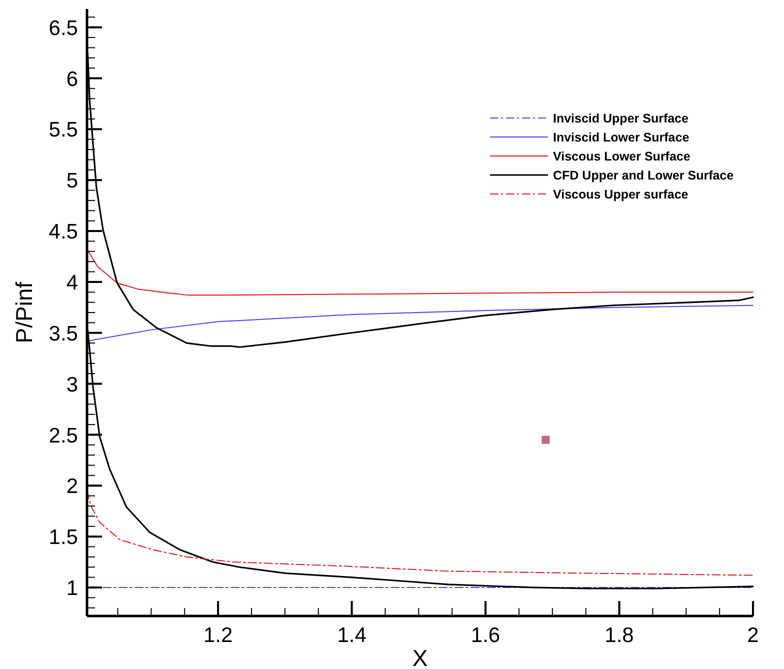 This screenshot has width=784, height=669. What do you see at coordinates (72, 384) in the screenshot?
I see `y-tick-label: 3` at bounding box center [72, 384].